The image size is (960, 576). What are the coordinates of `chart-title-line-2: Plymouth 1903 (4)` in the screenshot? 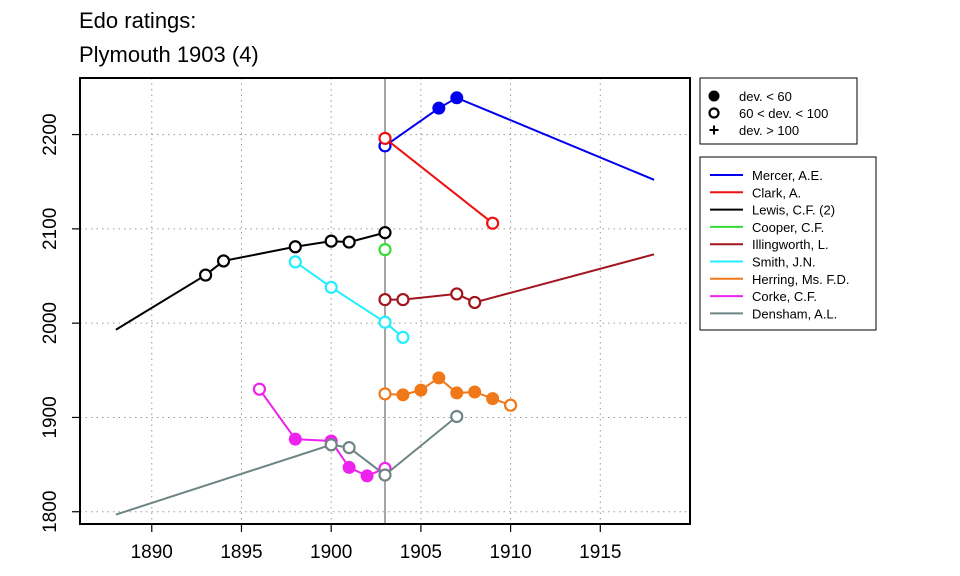 It's located at (169, 54).